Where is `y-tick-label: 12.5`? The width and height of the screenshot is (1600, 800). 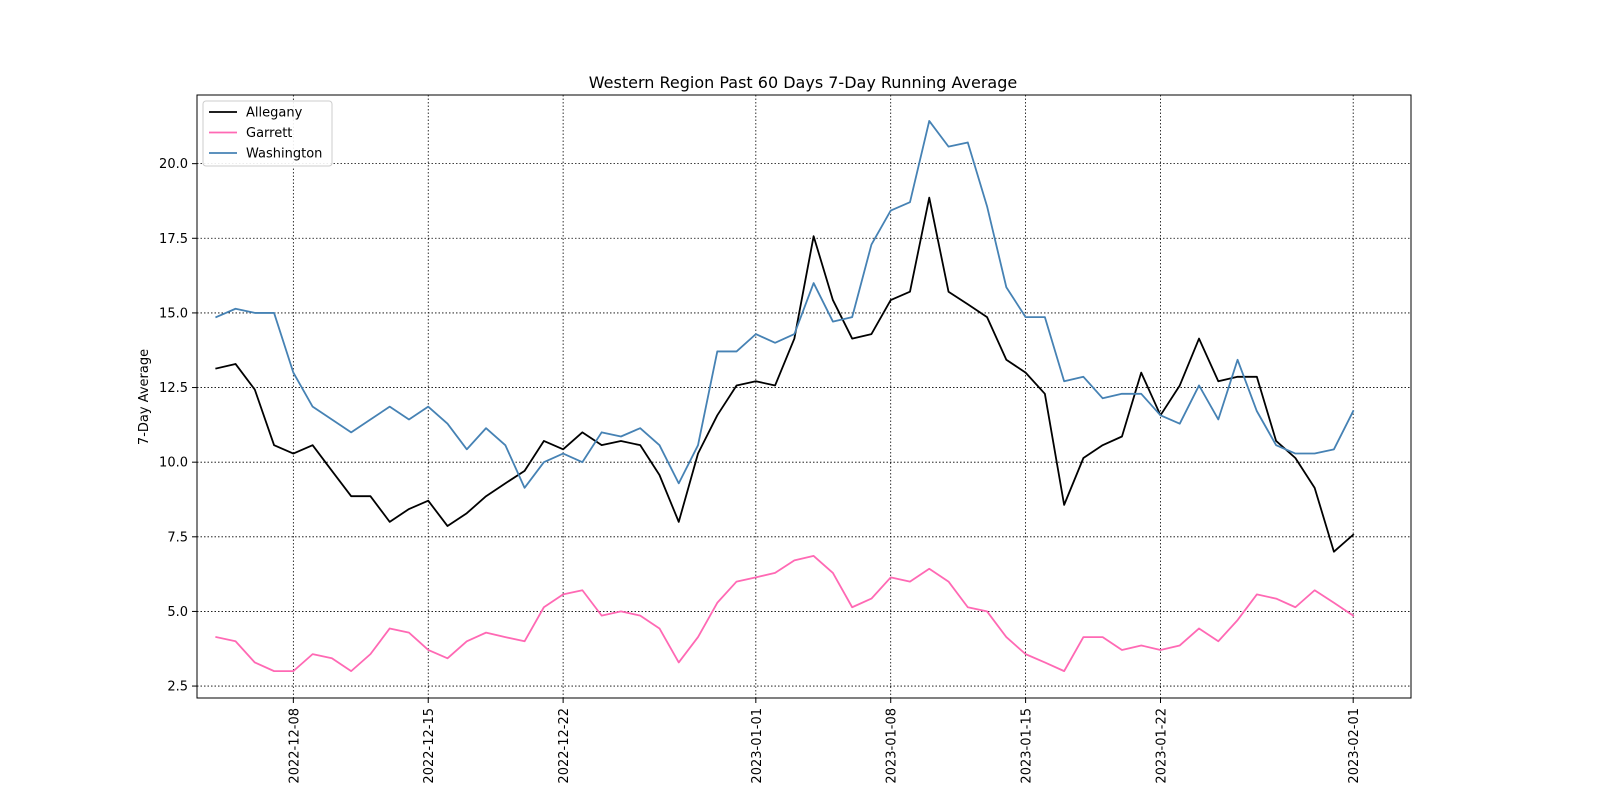
y-tick-label: 12.5 is located at coordinates (173, 388).